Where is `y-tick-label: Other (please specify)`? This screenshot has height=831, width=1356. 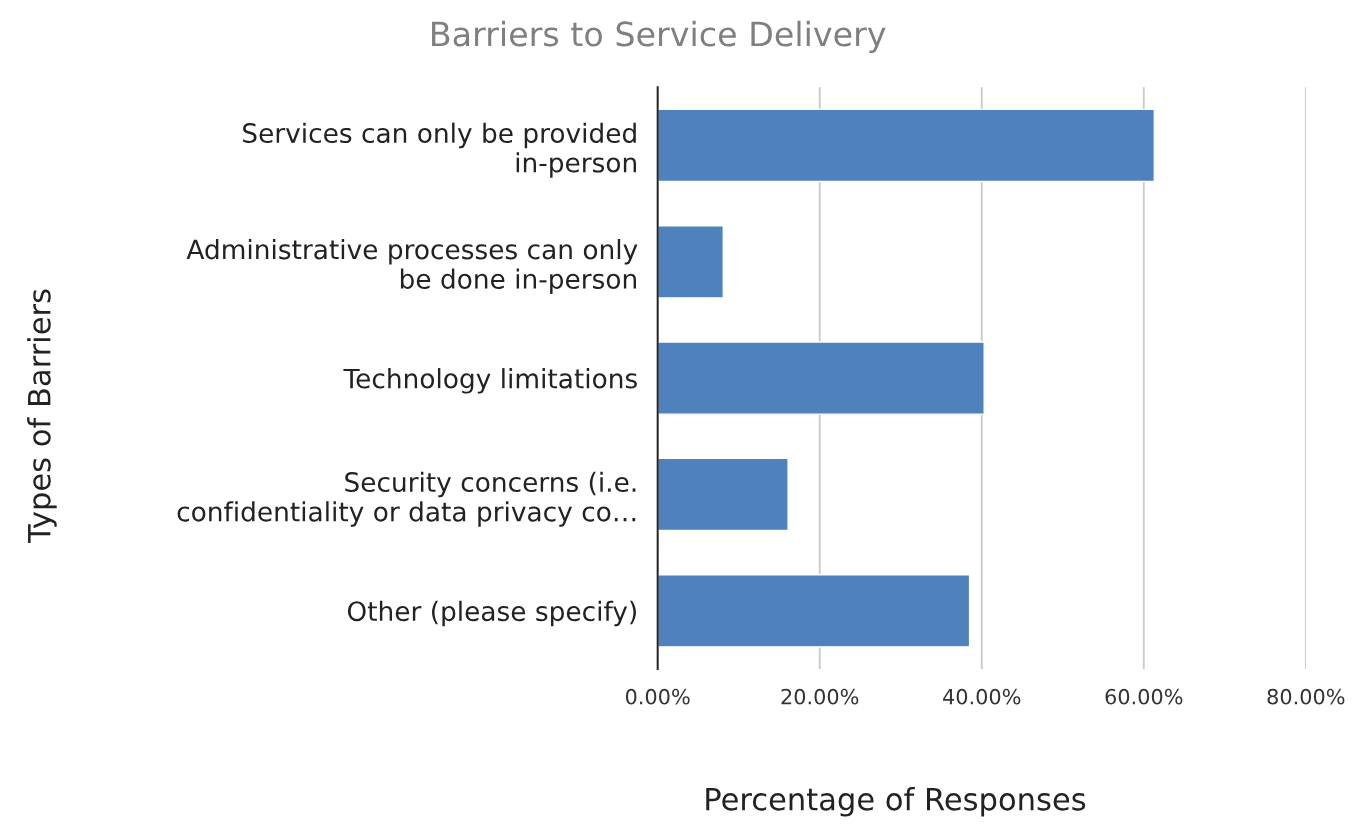 y-tick-label: Other (please specify) is located at coordinates (491, 613).